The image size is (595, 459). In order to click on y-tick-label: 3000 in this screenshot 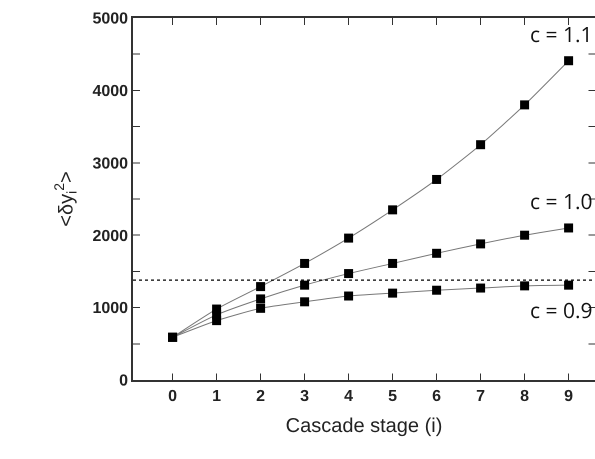, I will do `click(110, 163)`.